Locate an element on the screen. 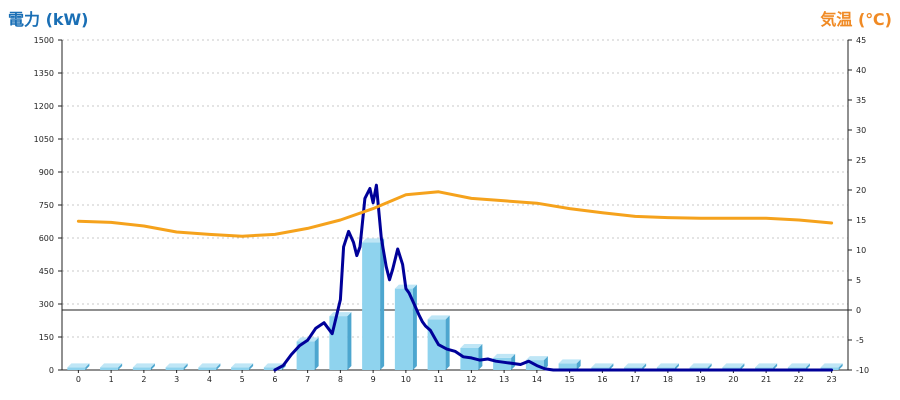  left-tick-label: 600 is located at coordinates (46, 238).